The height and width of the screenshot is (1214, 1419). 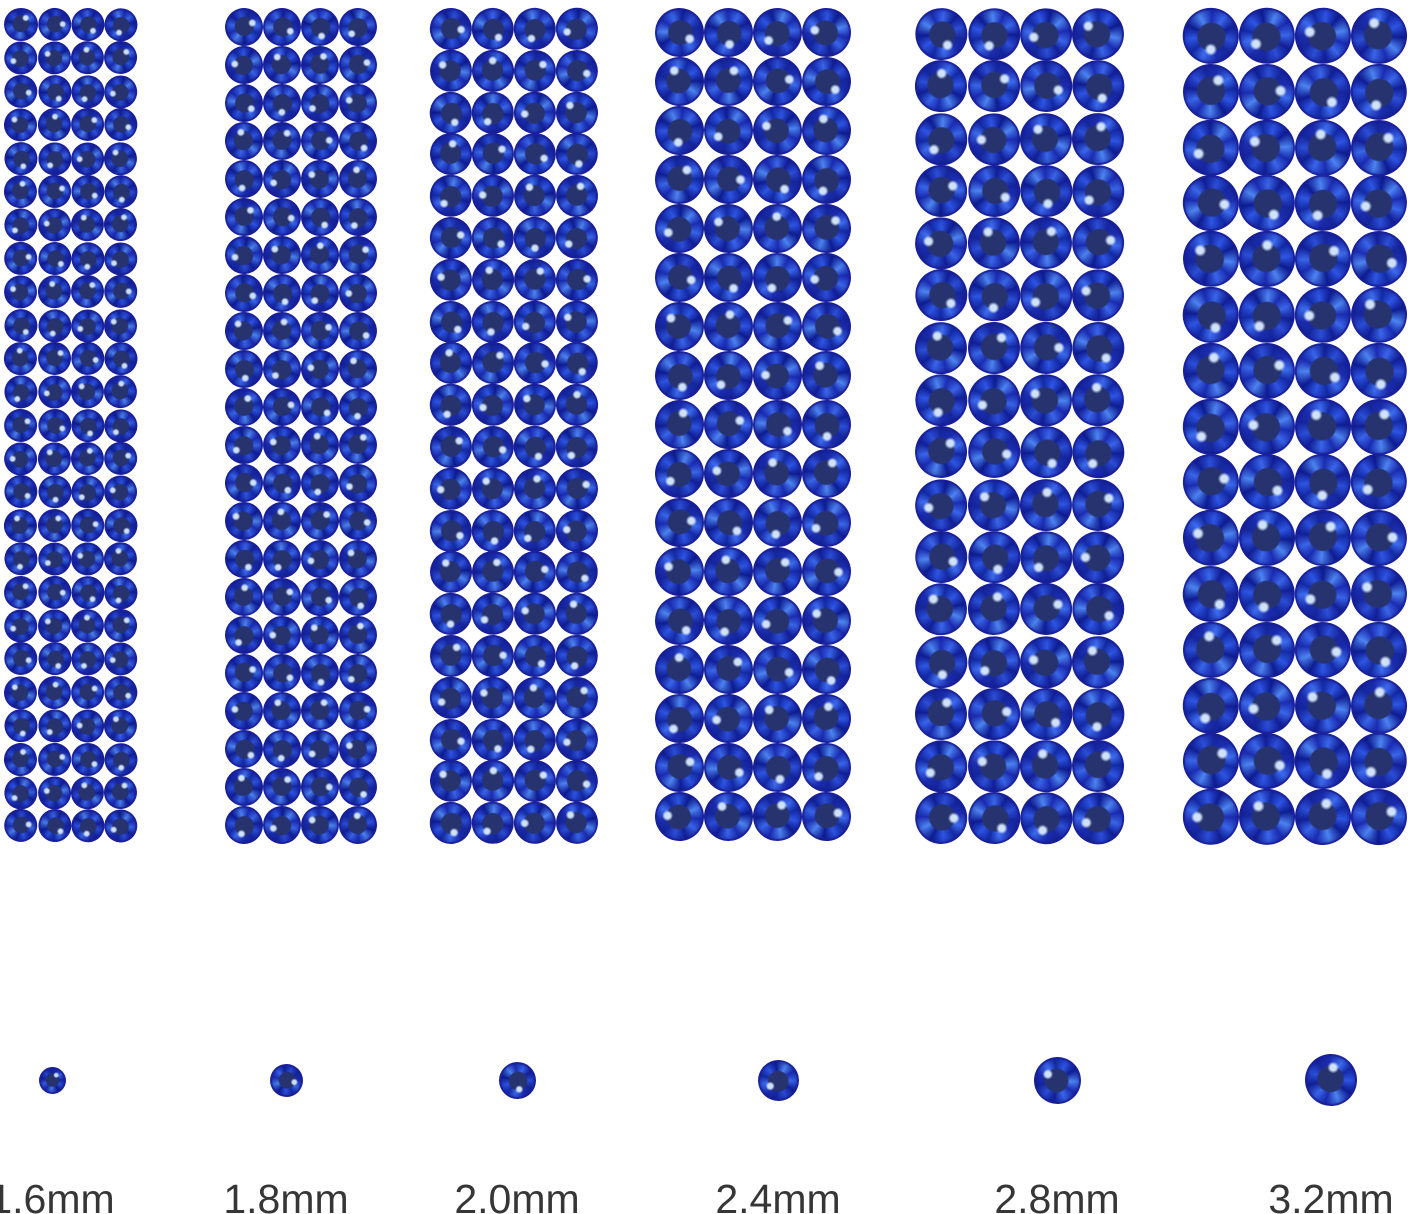 What do you see at coordinates (1331, 1195) in the screenshot?
I see `size-label: 3.2mm` at bounding box center [1331, 1195].